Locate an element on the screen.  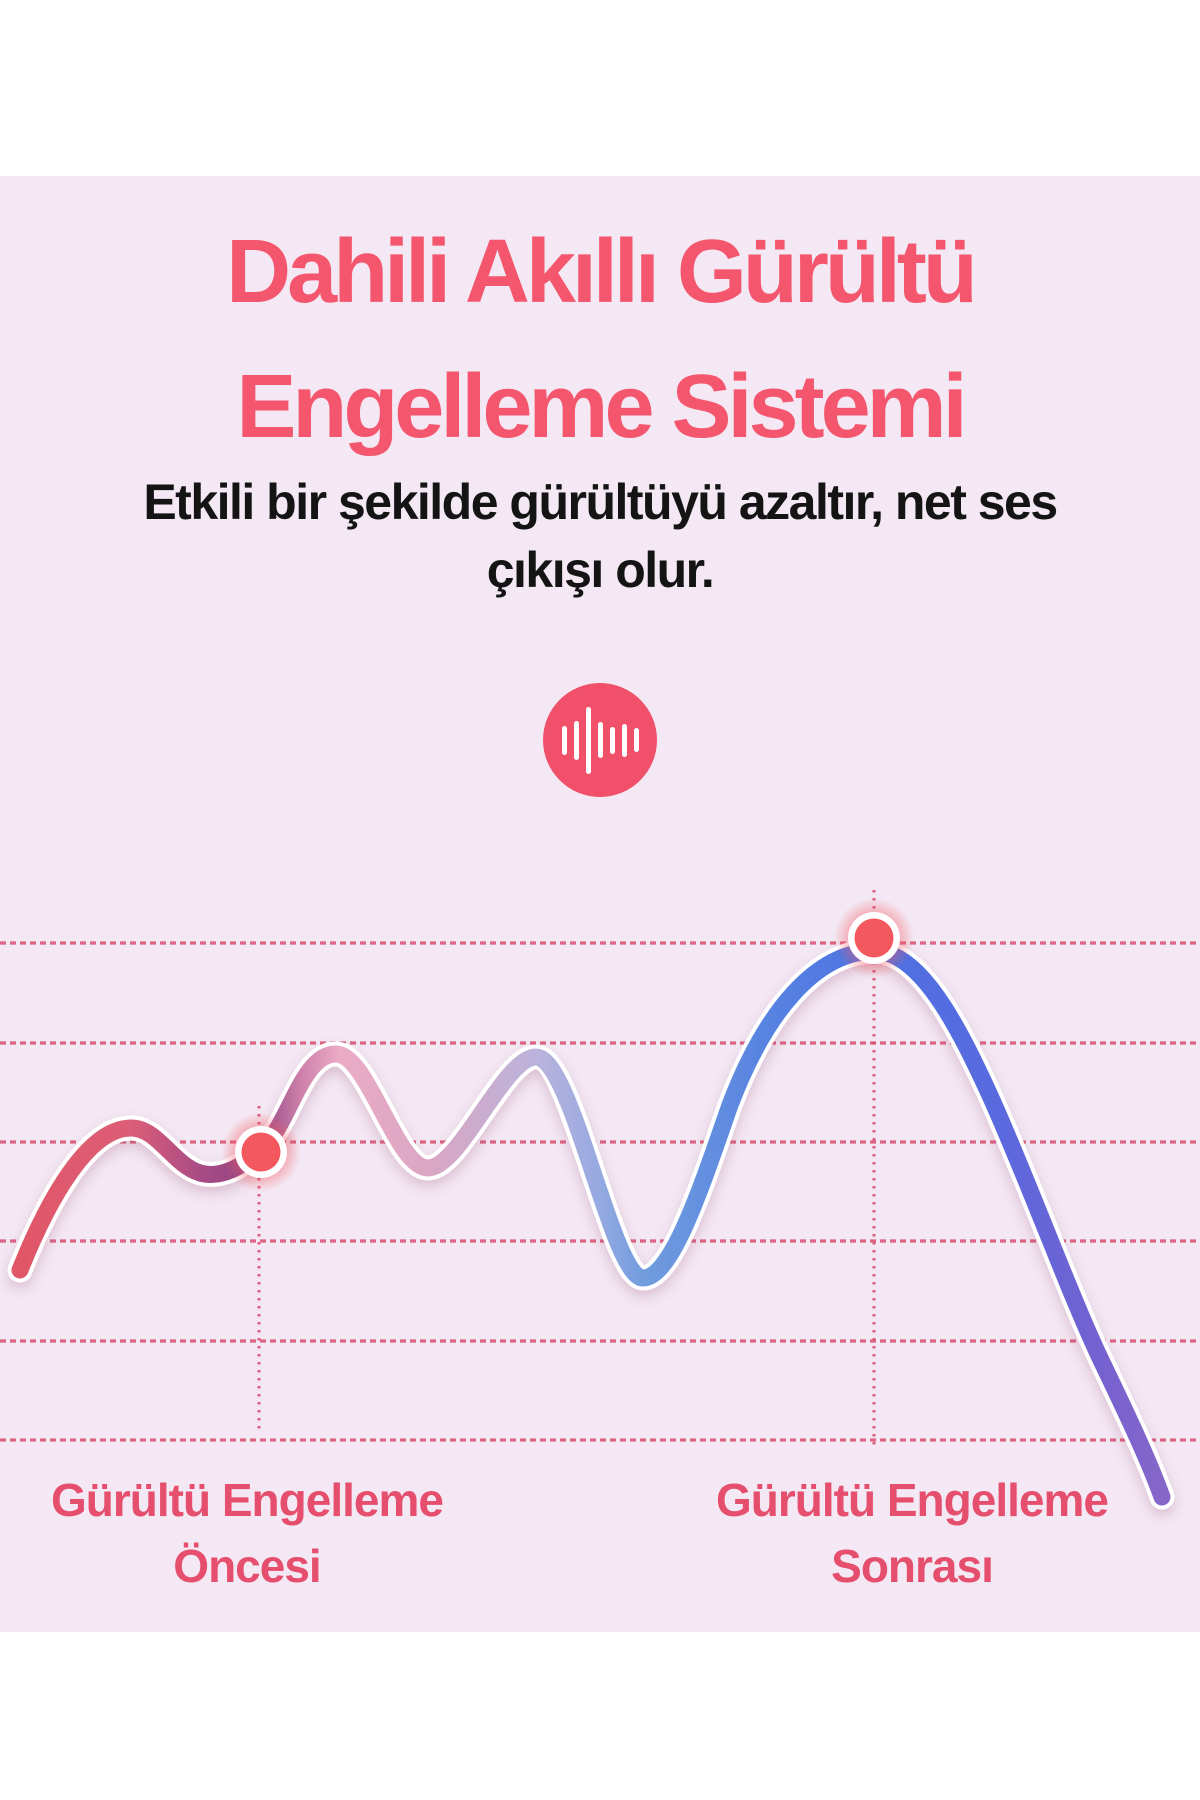
sound-wave-icon is located at coordinates (600, 740).